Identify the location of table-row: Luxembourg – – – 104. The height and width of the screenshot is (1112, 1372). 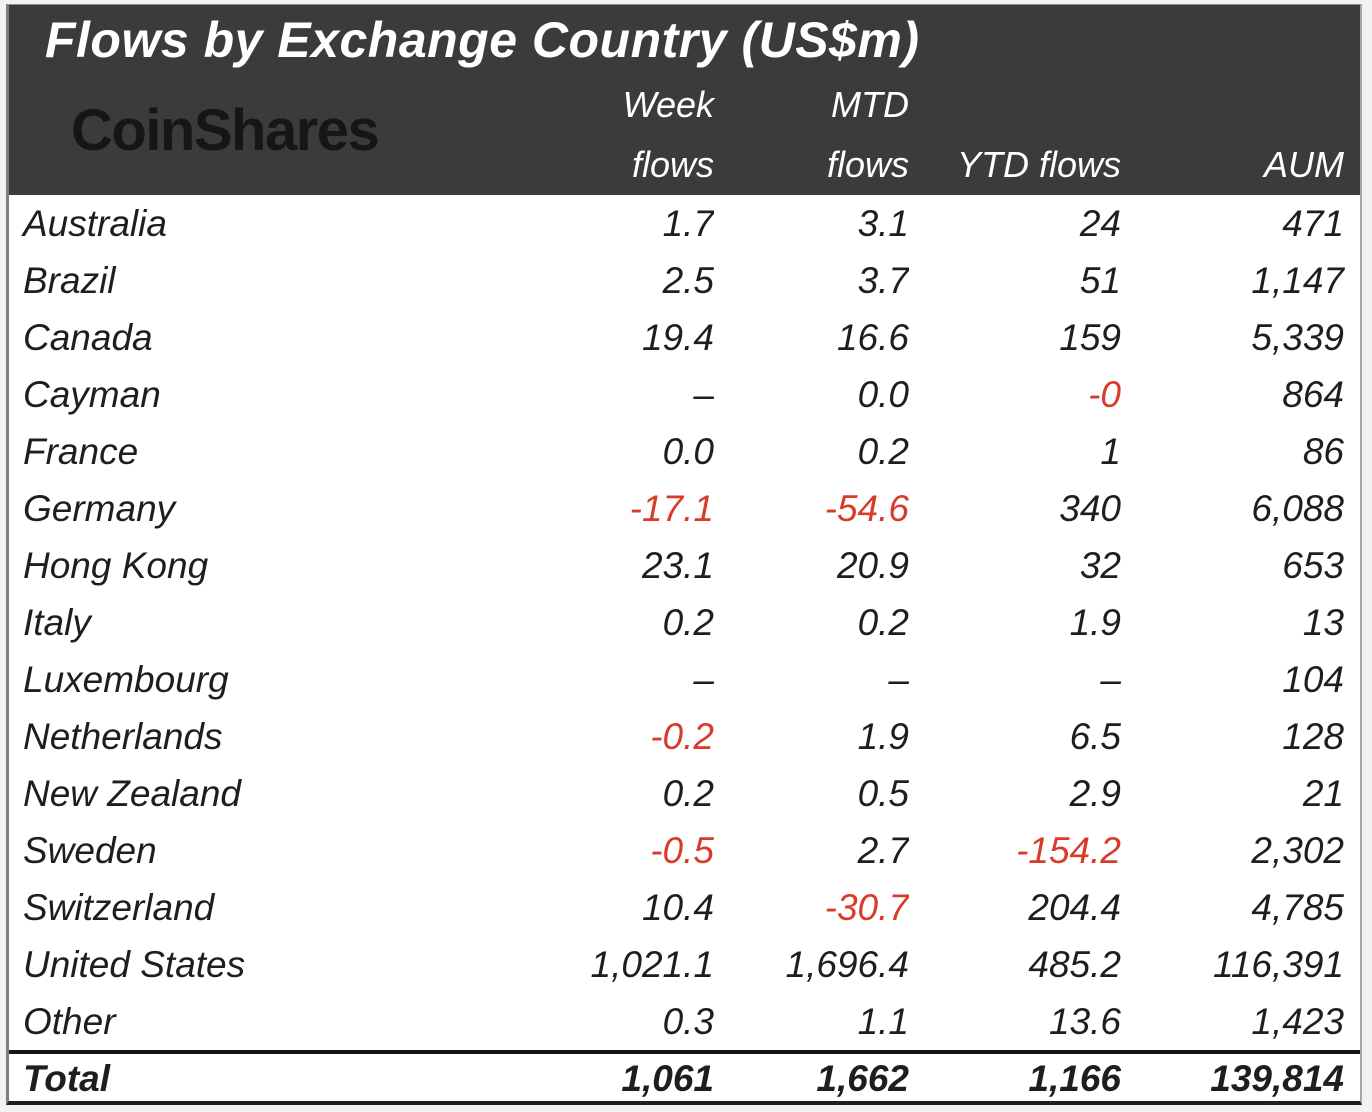
(684, 679).